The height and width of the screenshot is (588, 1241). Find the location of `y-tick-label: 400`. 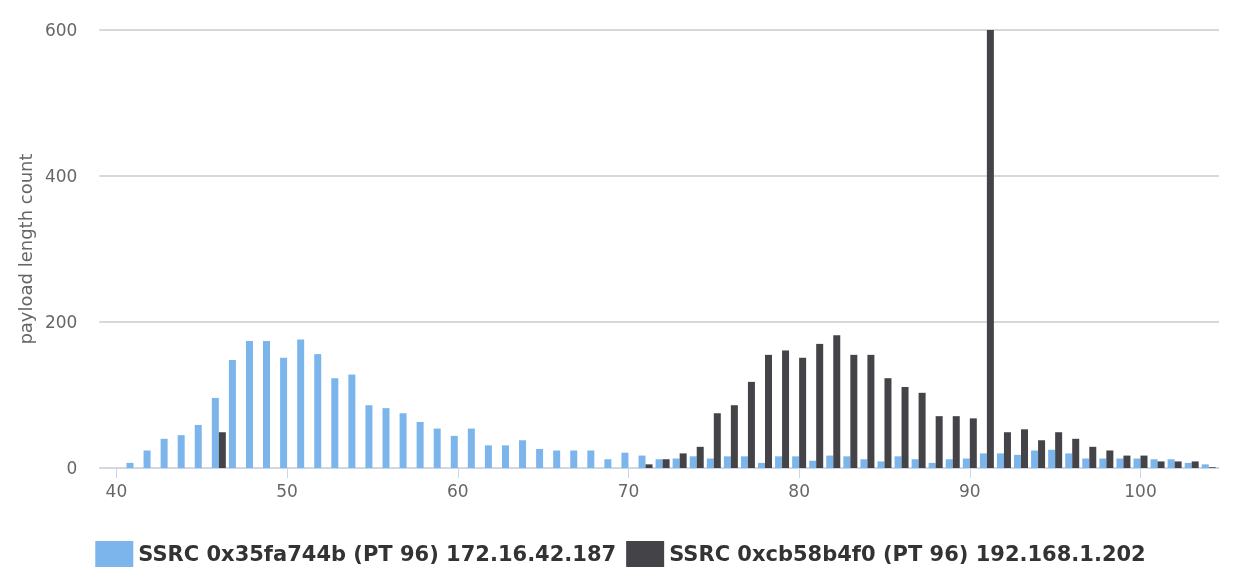

y-tick-label: 400 is located at coordinates (61, 176).